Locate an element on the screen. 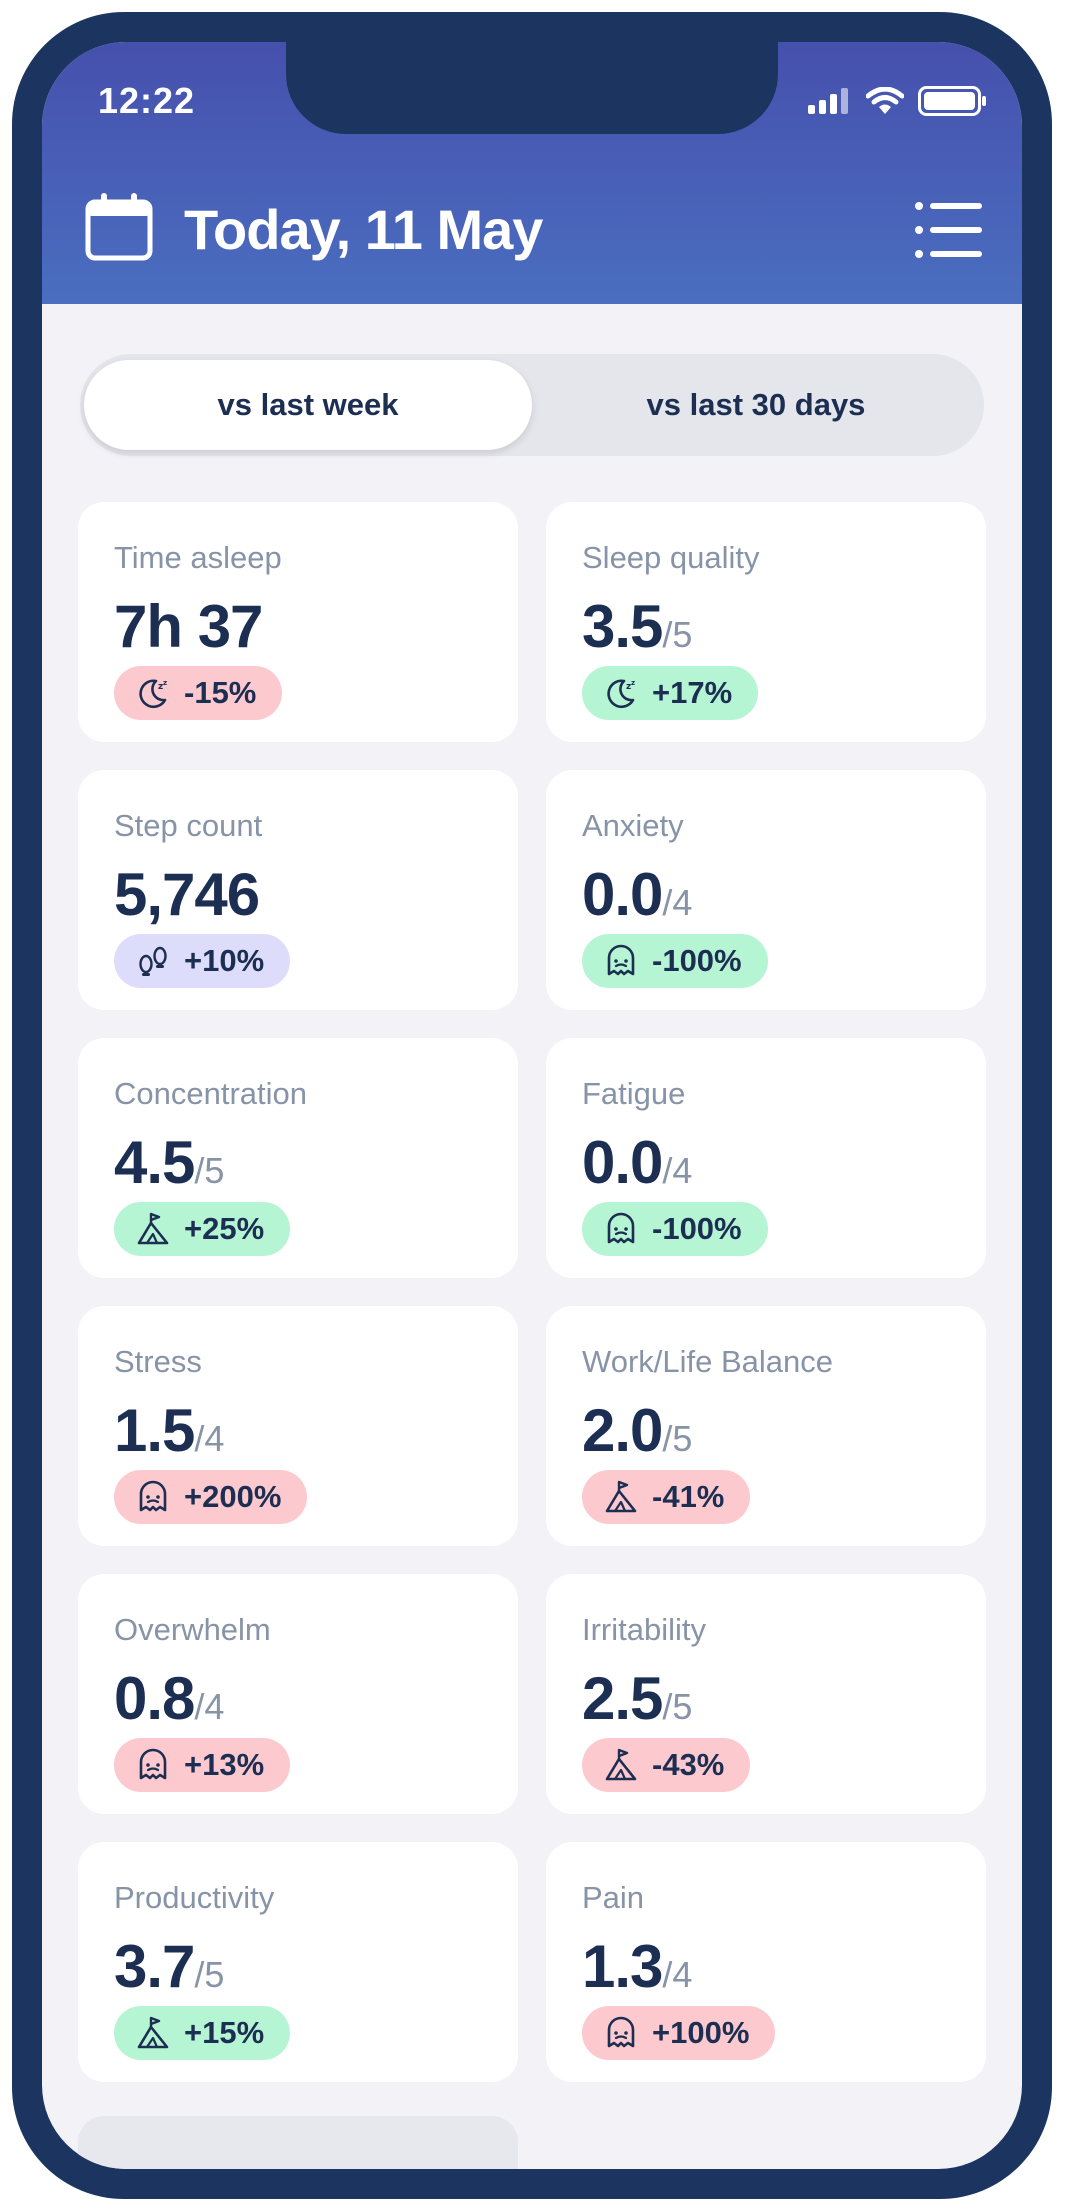  change-badge: +13% is located at coordinates (202, 1765).